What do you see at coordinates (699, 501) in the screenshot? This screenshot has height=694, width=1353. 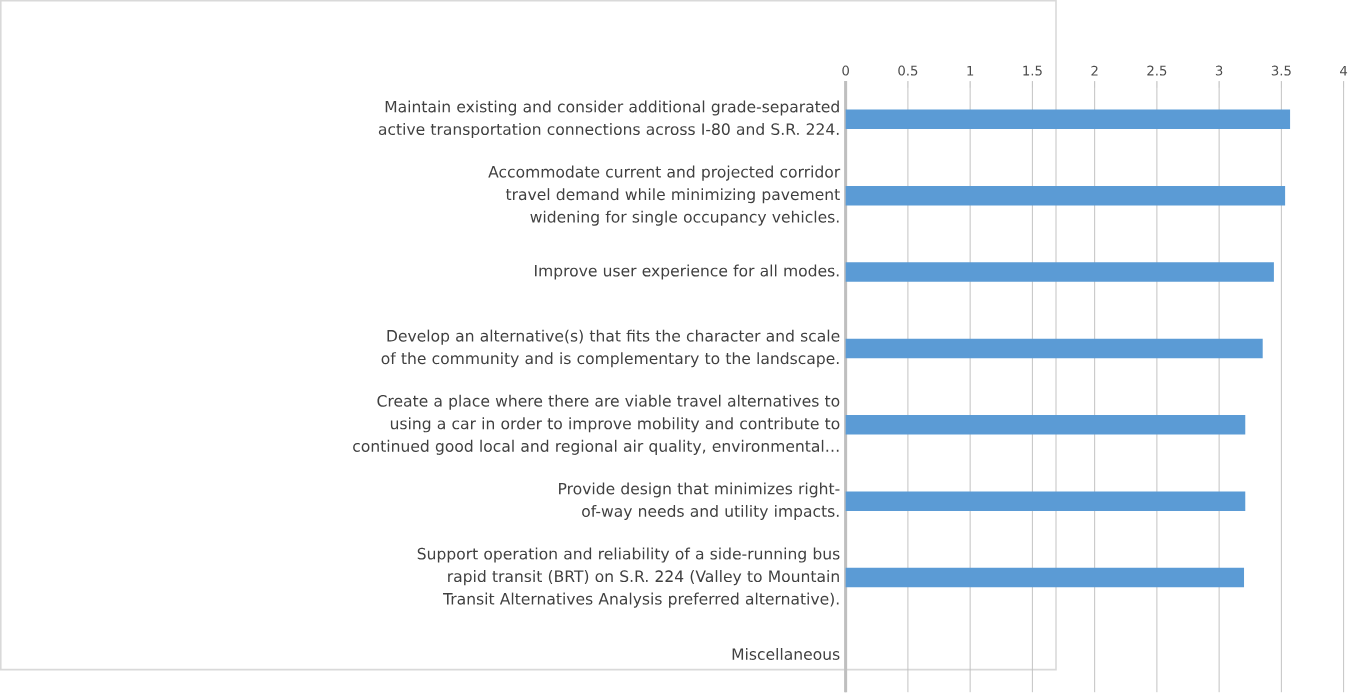 I see `y-tick-label: Provide design that minimizes right-of-way needs and utility impacts.` at bounding box center [699, 501].